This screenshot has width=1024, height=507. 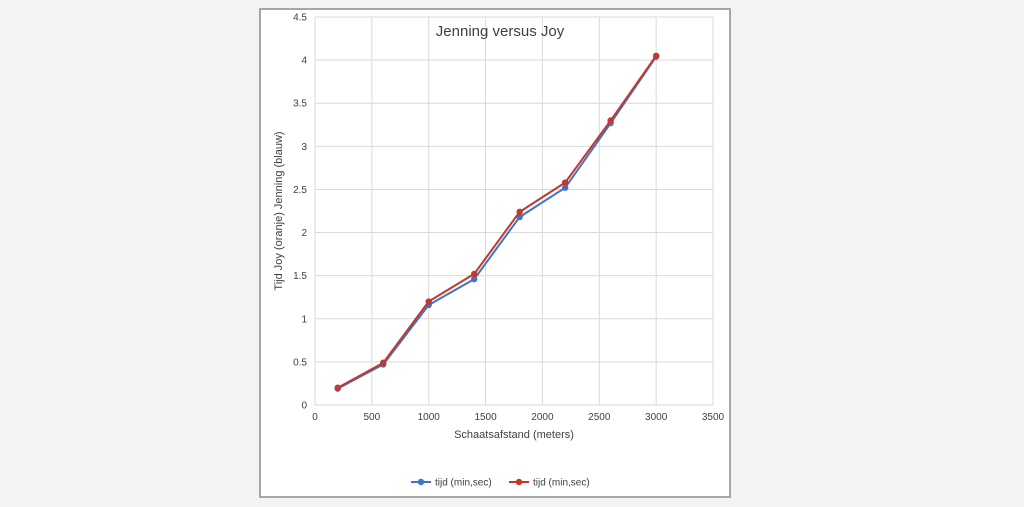 I want to click on x-axis-title: Schaatsafstand (meters), so click(x=514, y=435).